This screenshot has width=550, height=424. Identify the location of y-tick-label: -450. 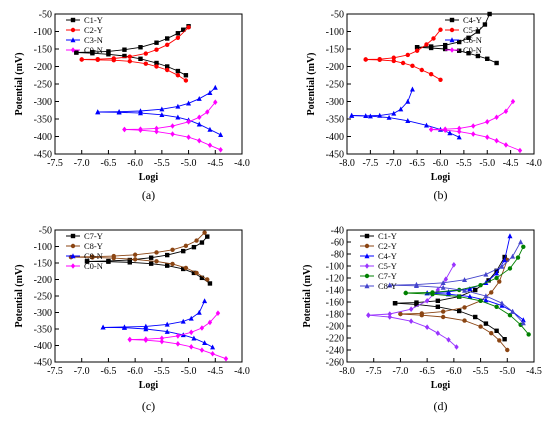
(43, 363).